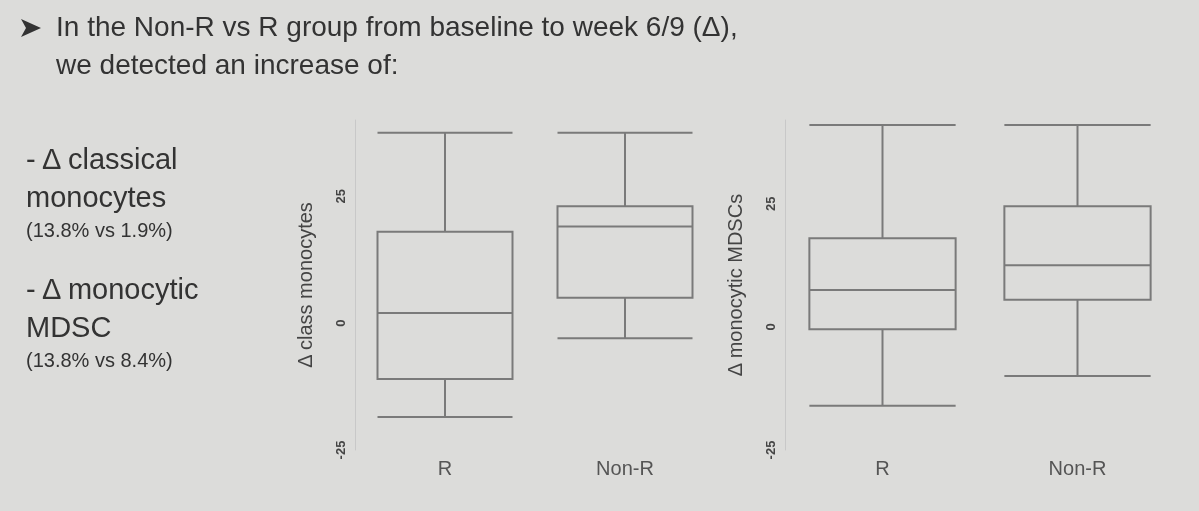 The image size is (1199, 511). What do you see at coordinates (102, 178) in the screenshot?
I see `text: - Δ classical monocytes` at bounding box center [102, 178].